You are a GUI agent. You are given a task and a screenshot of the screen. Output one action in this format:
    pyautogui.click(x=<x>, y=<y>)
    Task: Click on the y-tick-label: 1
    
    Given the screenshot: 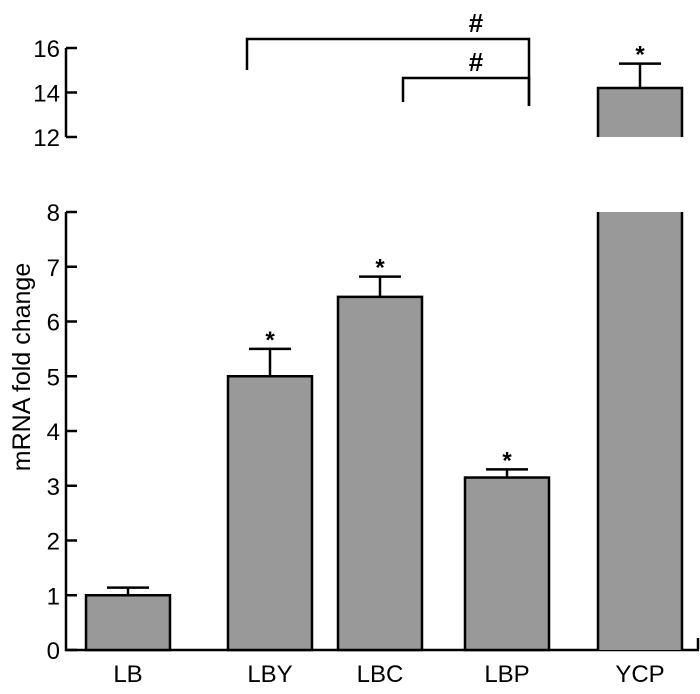 What is the action you would take?
    pyautogui.click(x=53, y=596)
    